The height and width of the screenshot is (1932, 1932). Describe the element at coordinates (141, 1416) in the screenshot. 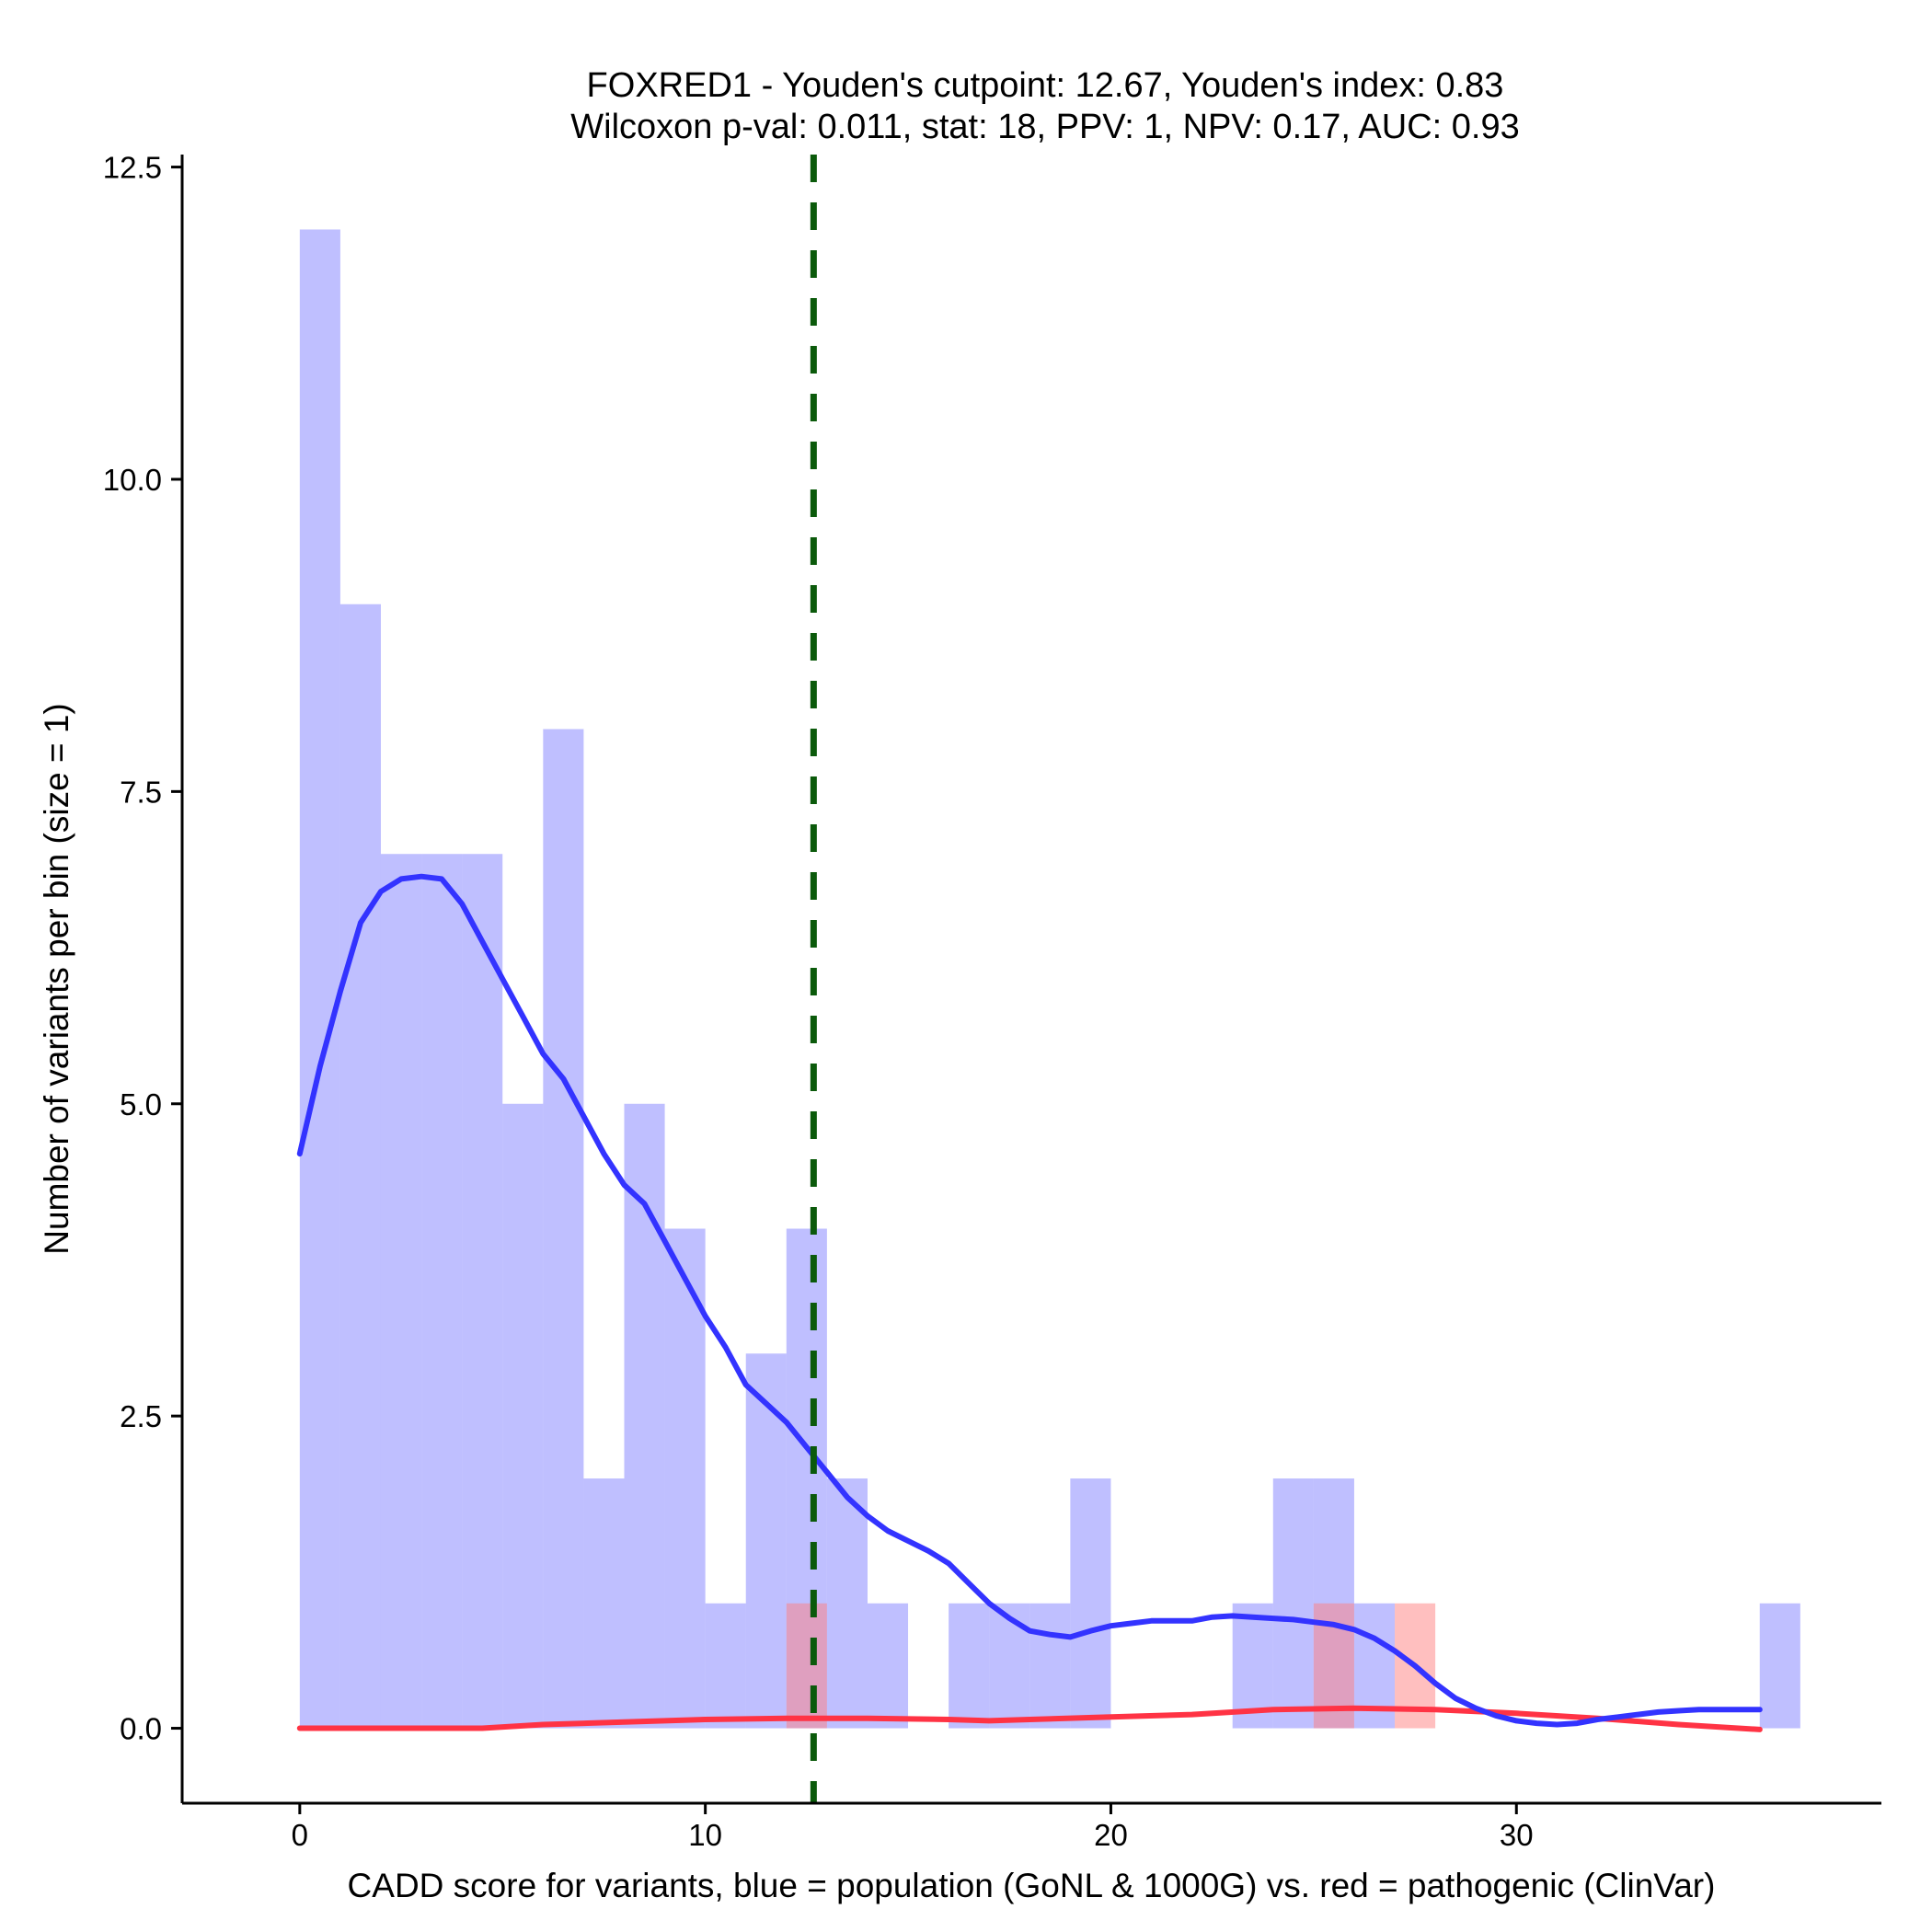

I see `y-tick-label: 2.5` at that location.